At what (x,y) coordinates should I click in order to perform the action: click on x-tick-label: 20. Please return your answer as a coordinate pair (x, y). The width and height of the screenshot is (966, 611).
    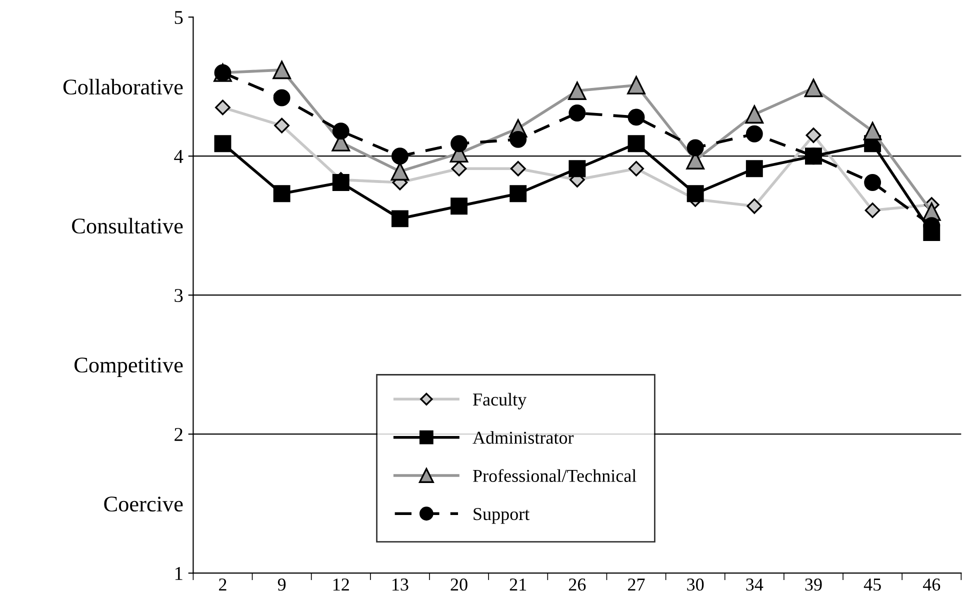
    Looking at the image, I should click on (459, 584).